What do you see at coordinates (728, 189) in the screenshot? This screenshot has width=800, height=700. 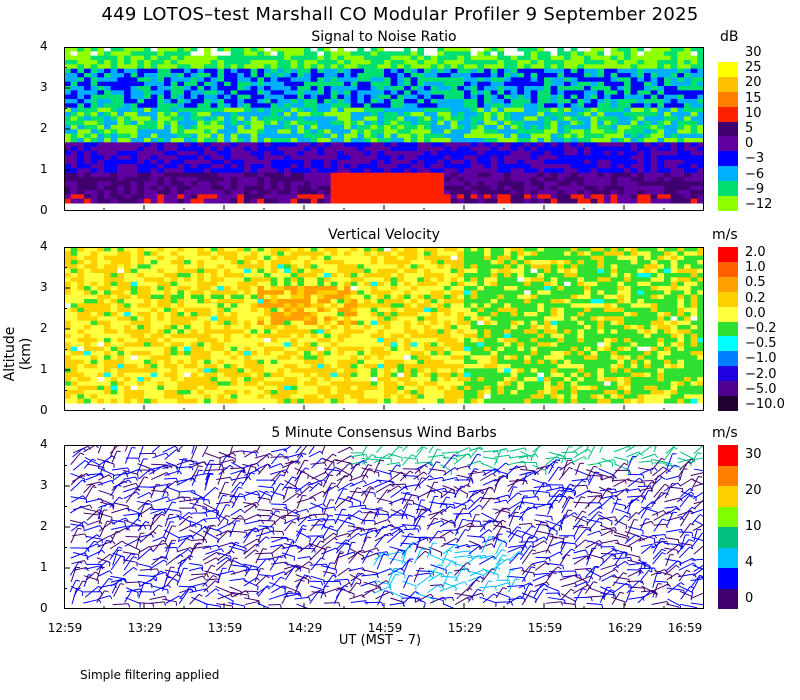 I see `colorbar-swatch` at bounding box center [728, 189].